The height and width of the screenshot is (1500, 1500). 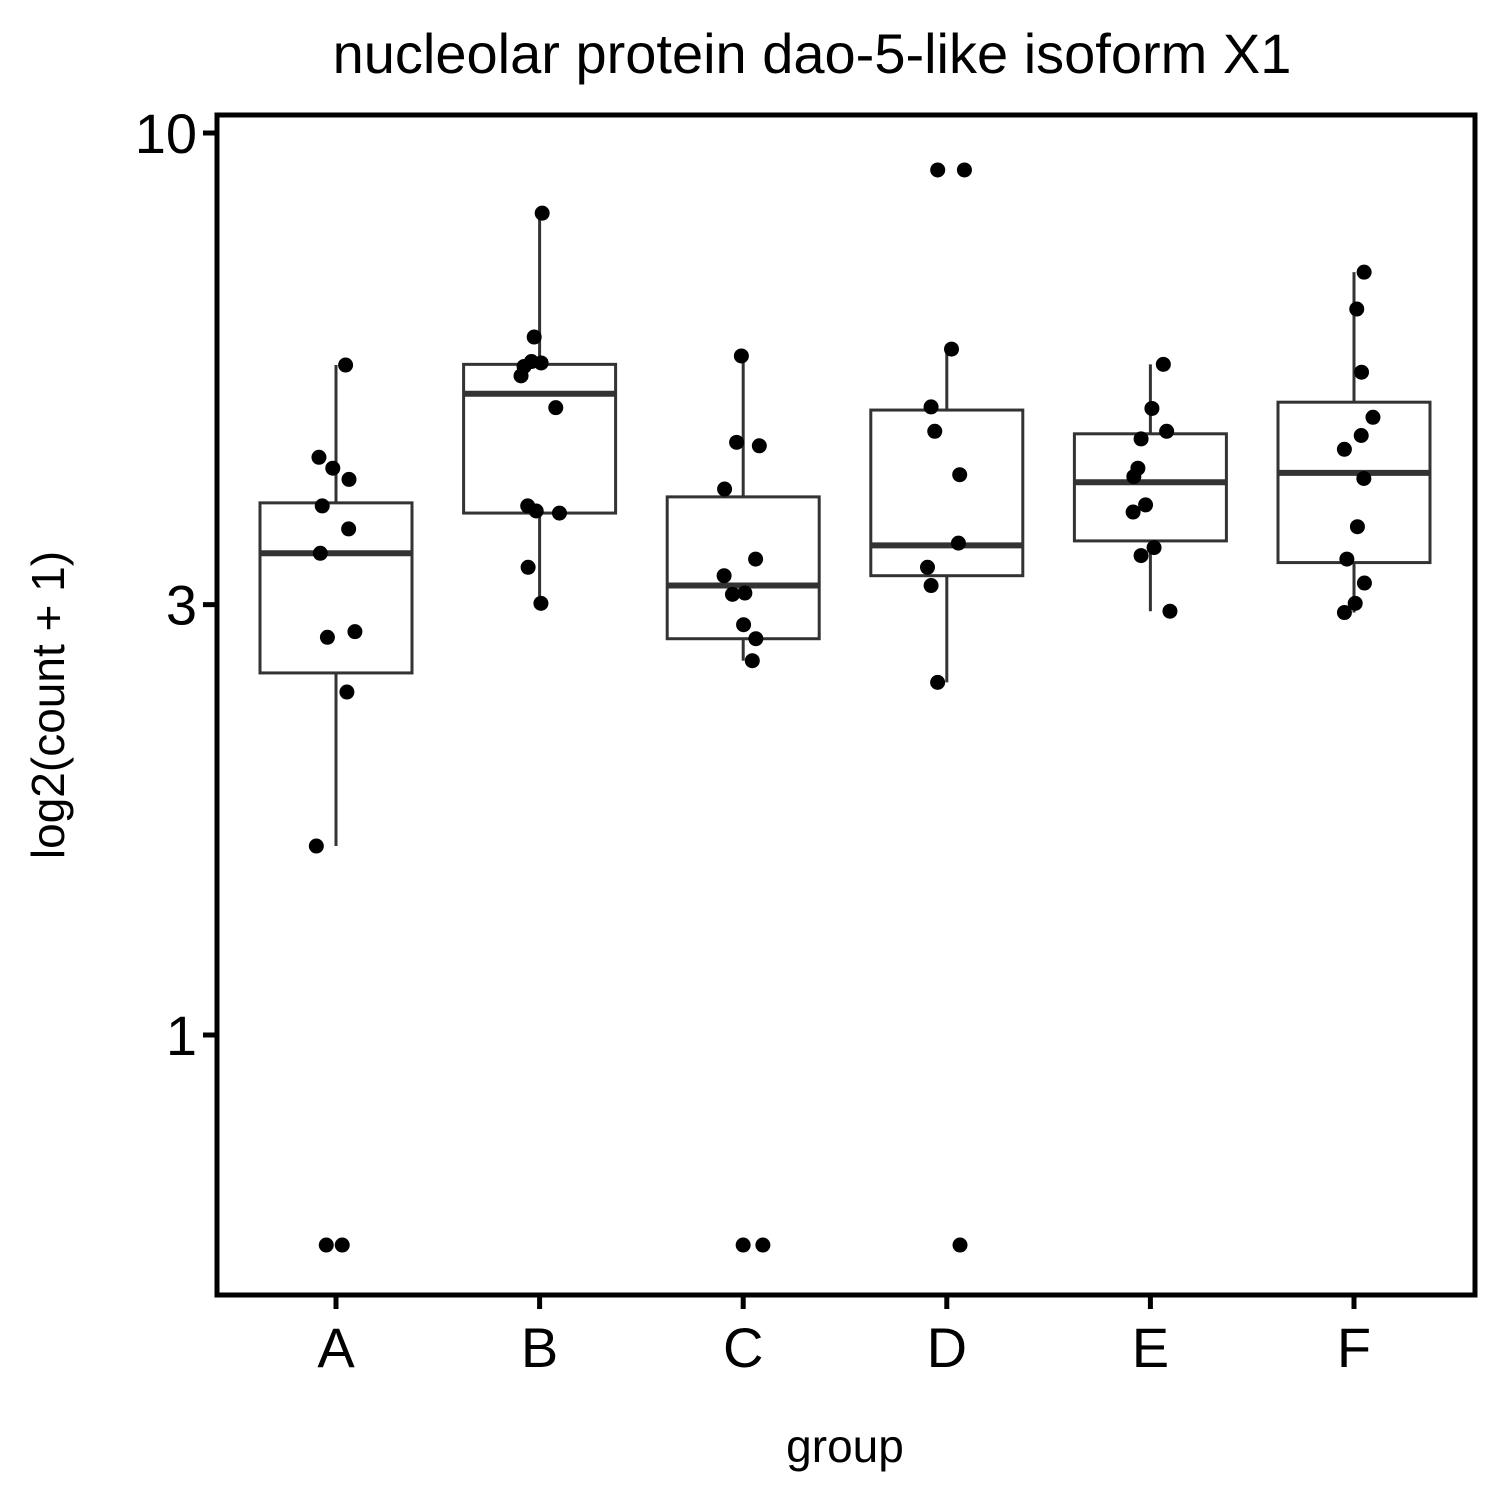 I want to click on box-A, so click(x=336, y=606).